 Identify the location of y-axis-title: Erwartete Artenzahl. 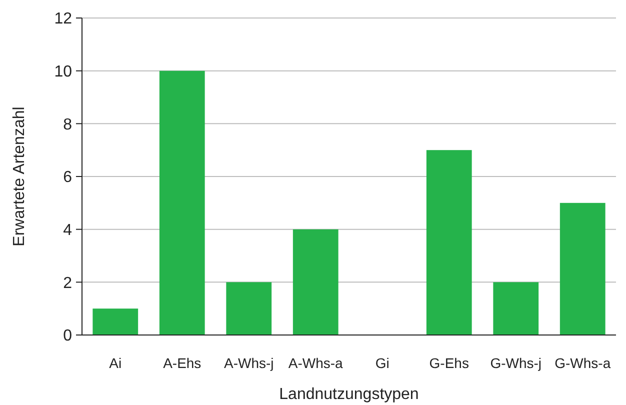
(19, 176).